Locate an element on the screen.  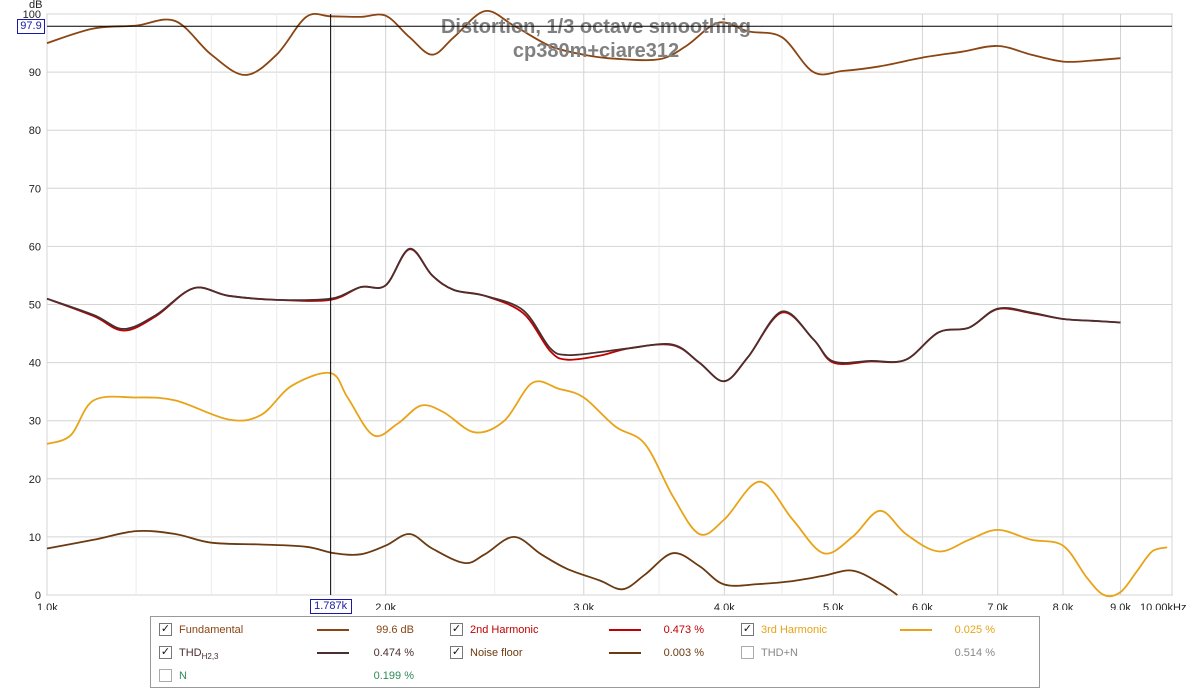
y-tick-label: 60 is located at coordinates (35, 247).